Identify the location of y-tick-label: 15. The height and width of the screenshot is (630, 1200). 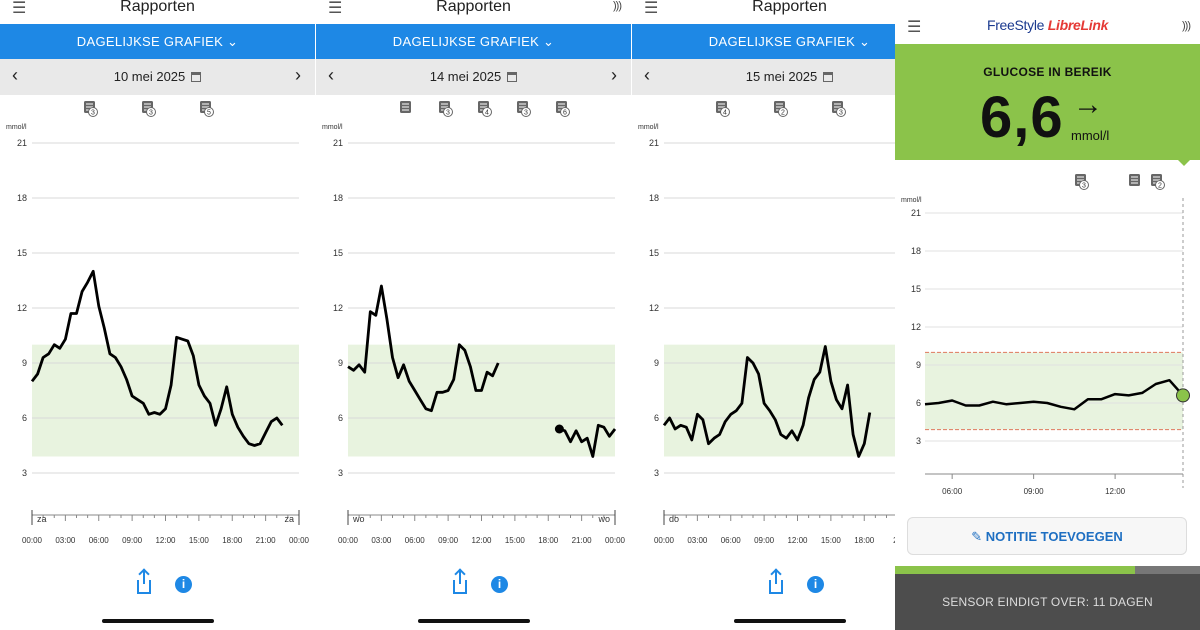
(22, 253).